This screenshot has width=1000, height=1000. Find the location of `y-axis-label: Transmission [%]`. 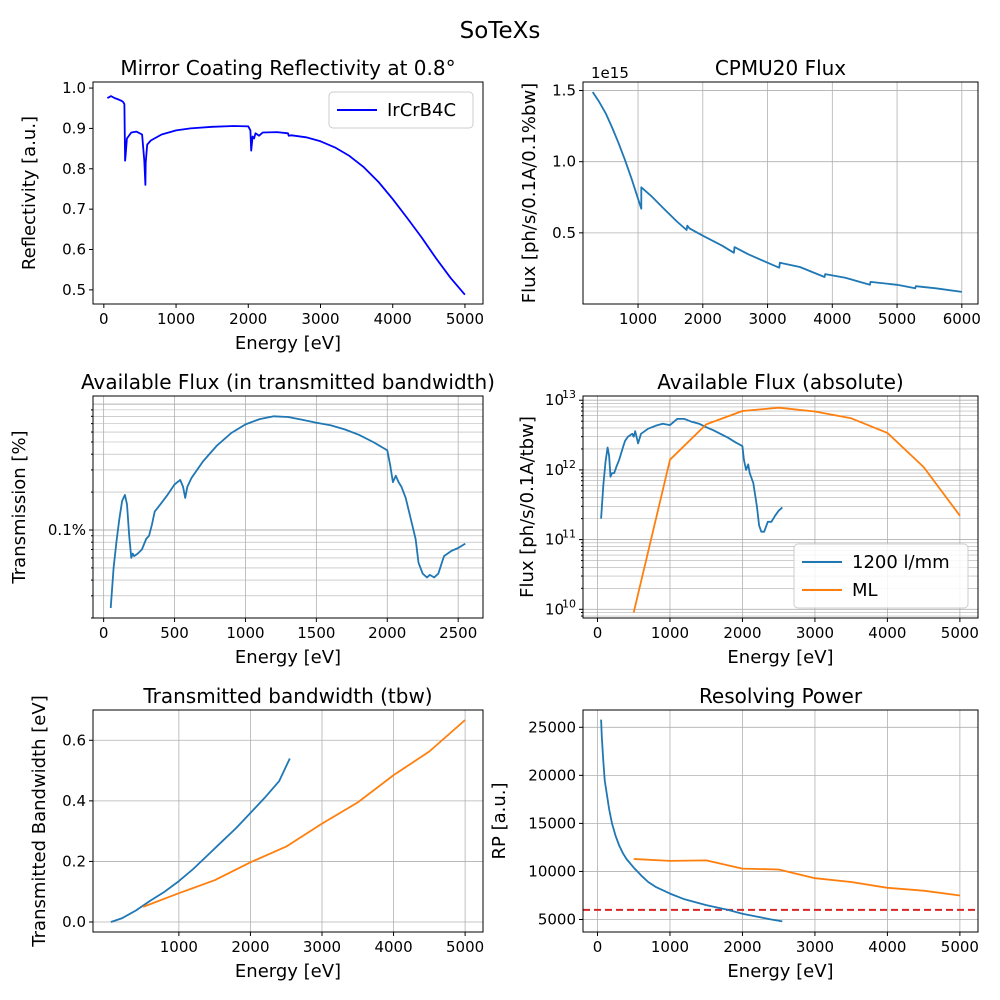

y-axis-label: Transmission [%] is located at coordinates (19, 507).